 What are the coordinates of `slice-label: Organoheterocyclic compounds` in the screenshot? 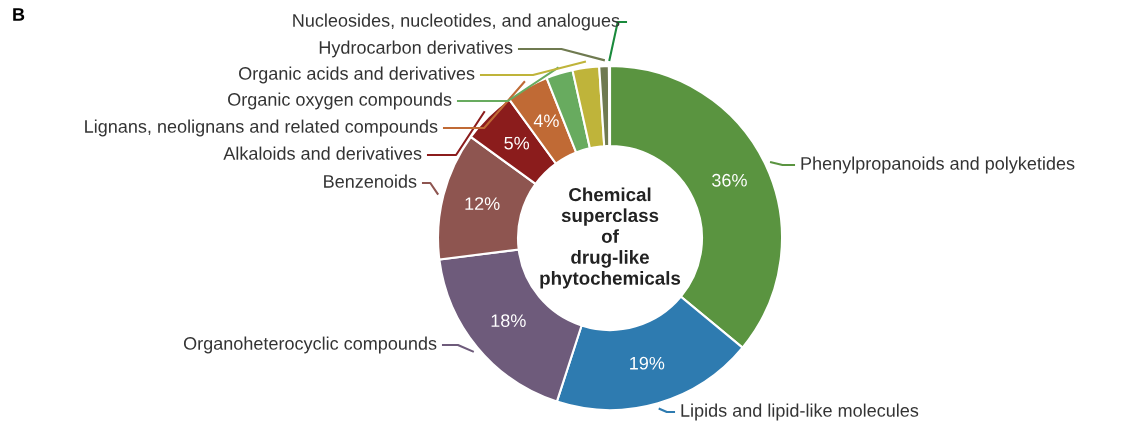 It's located at (310, 345).